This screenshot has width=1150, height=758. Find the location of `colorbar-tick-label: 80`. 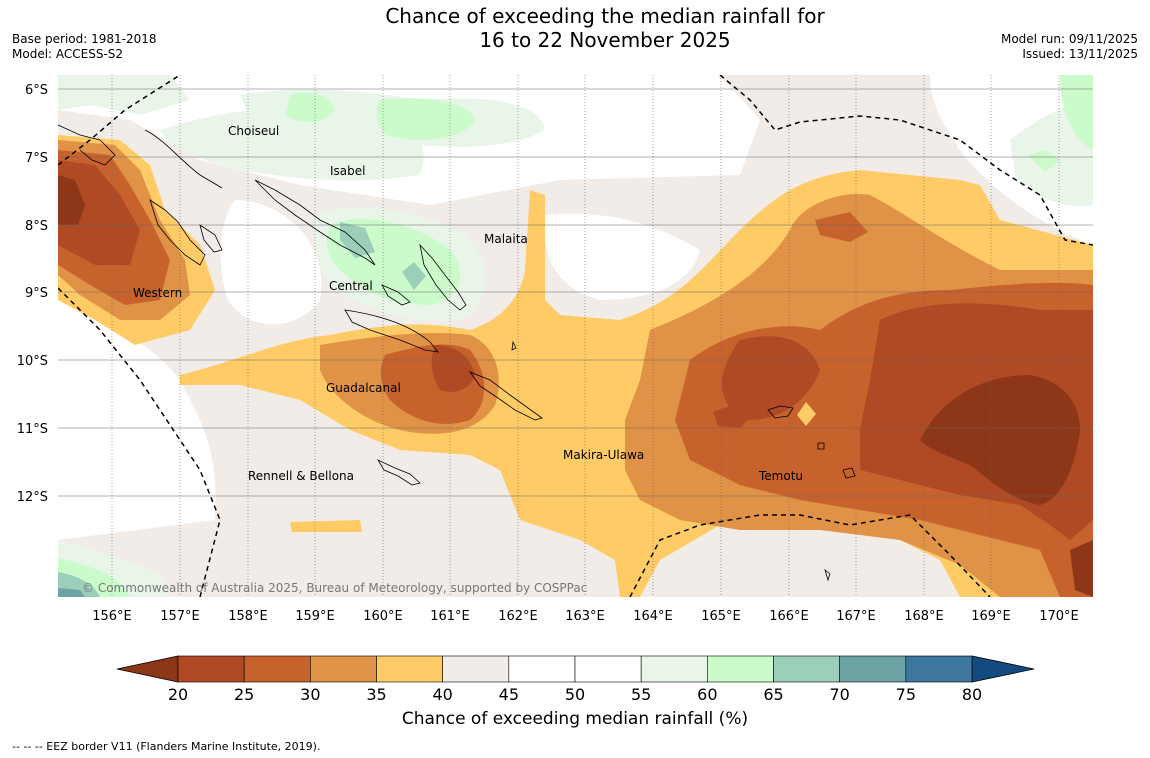

colorbar-tick-label: 80 is located at coordinates (972, 694).